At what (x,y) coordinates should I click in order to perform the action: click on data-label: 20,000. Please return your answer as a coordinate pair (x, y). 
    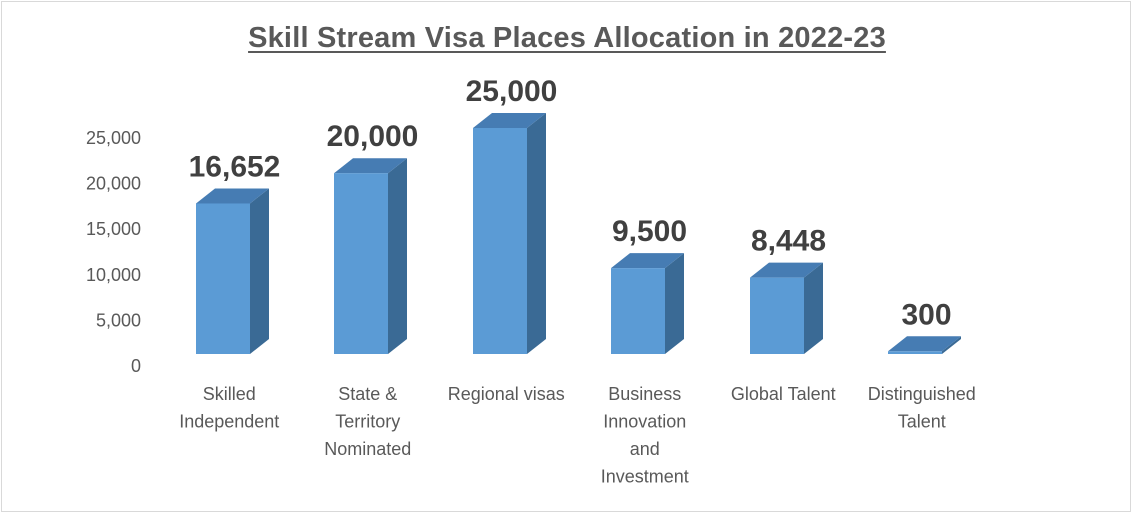
    Looking at the image, I should click on (373, 136).